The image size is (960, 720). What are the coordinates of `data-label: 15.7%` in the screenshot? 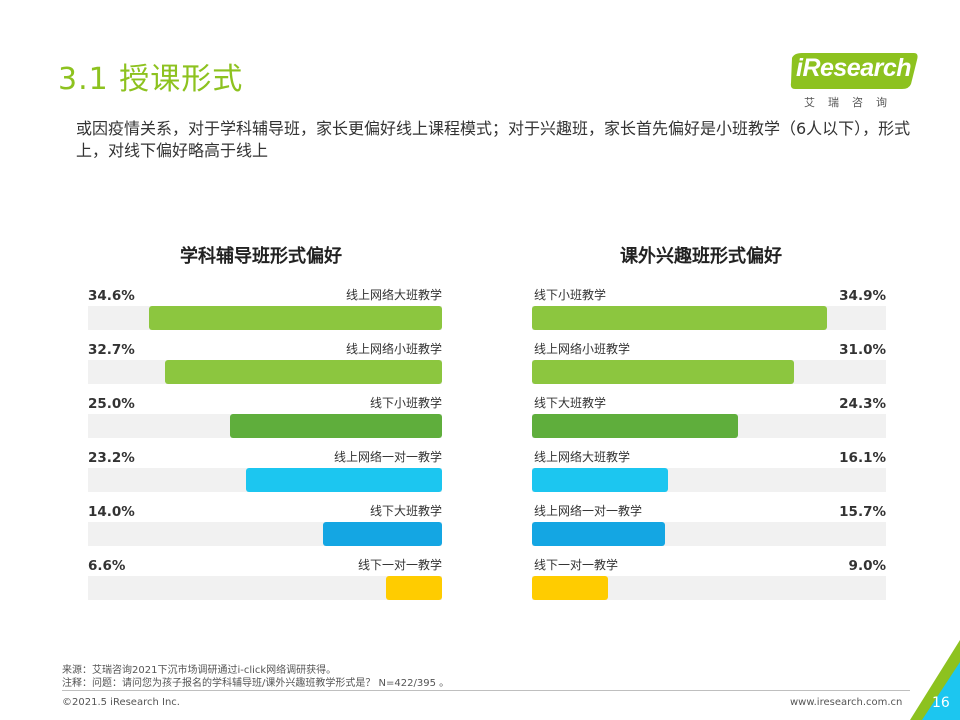 It's located at (862, 512).